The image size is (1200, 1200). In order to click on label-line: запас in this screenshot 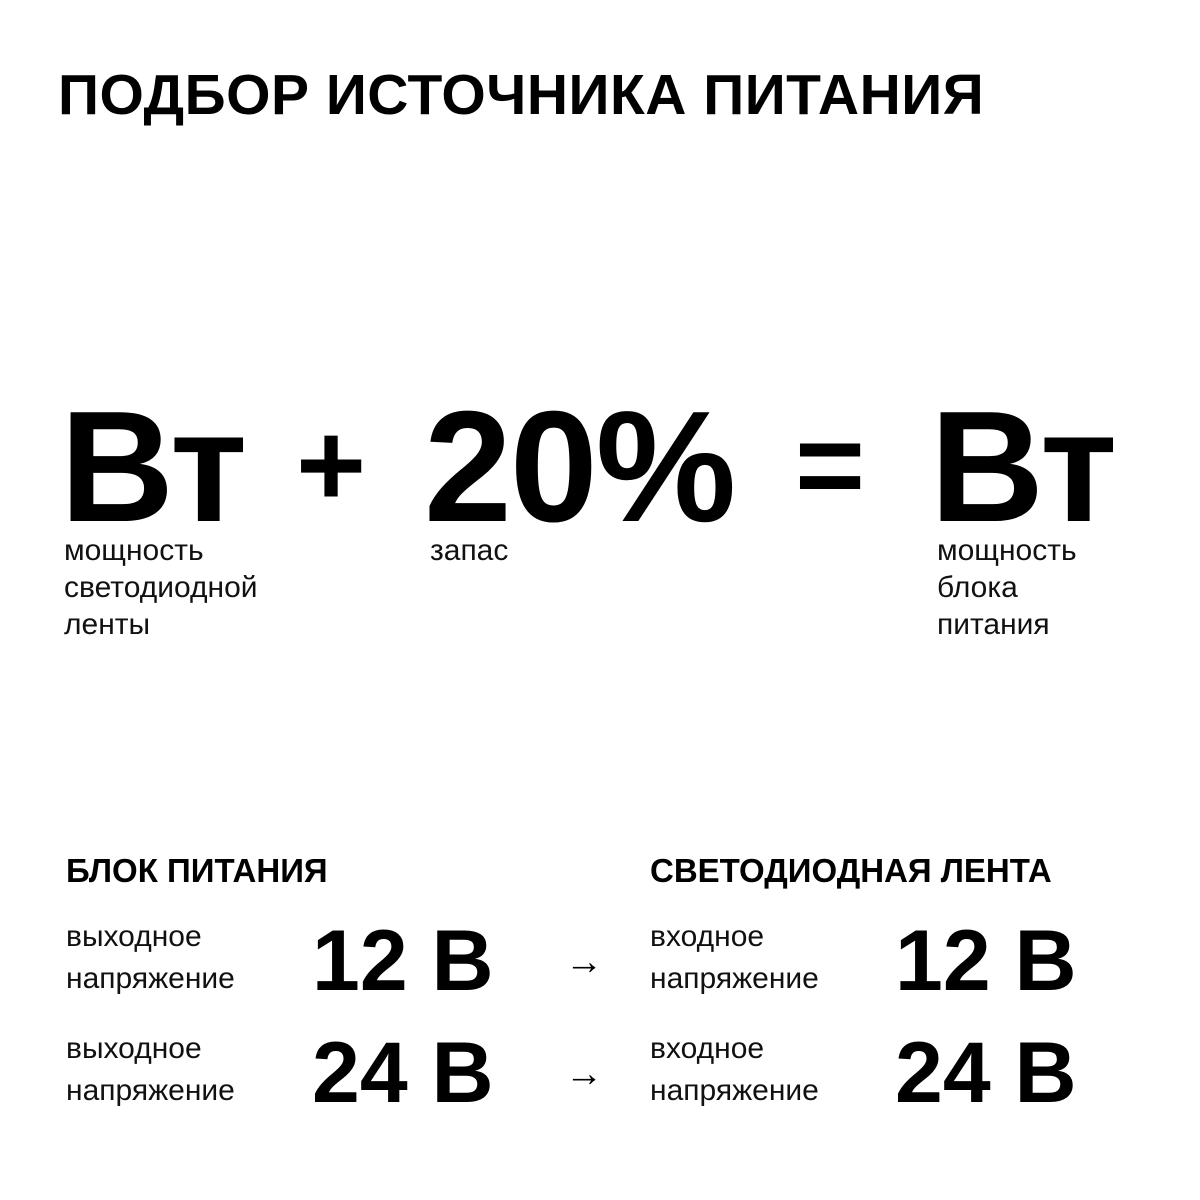, I will do `click(469, 550)`.